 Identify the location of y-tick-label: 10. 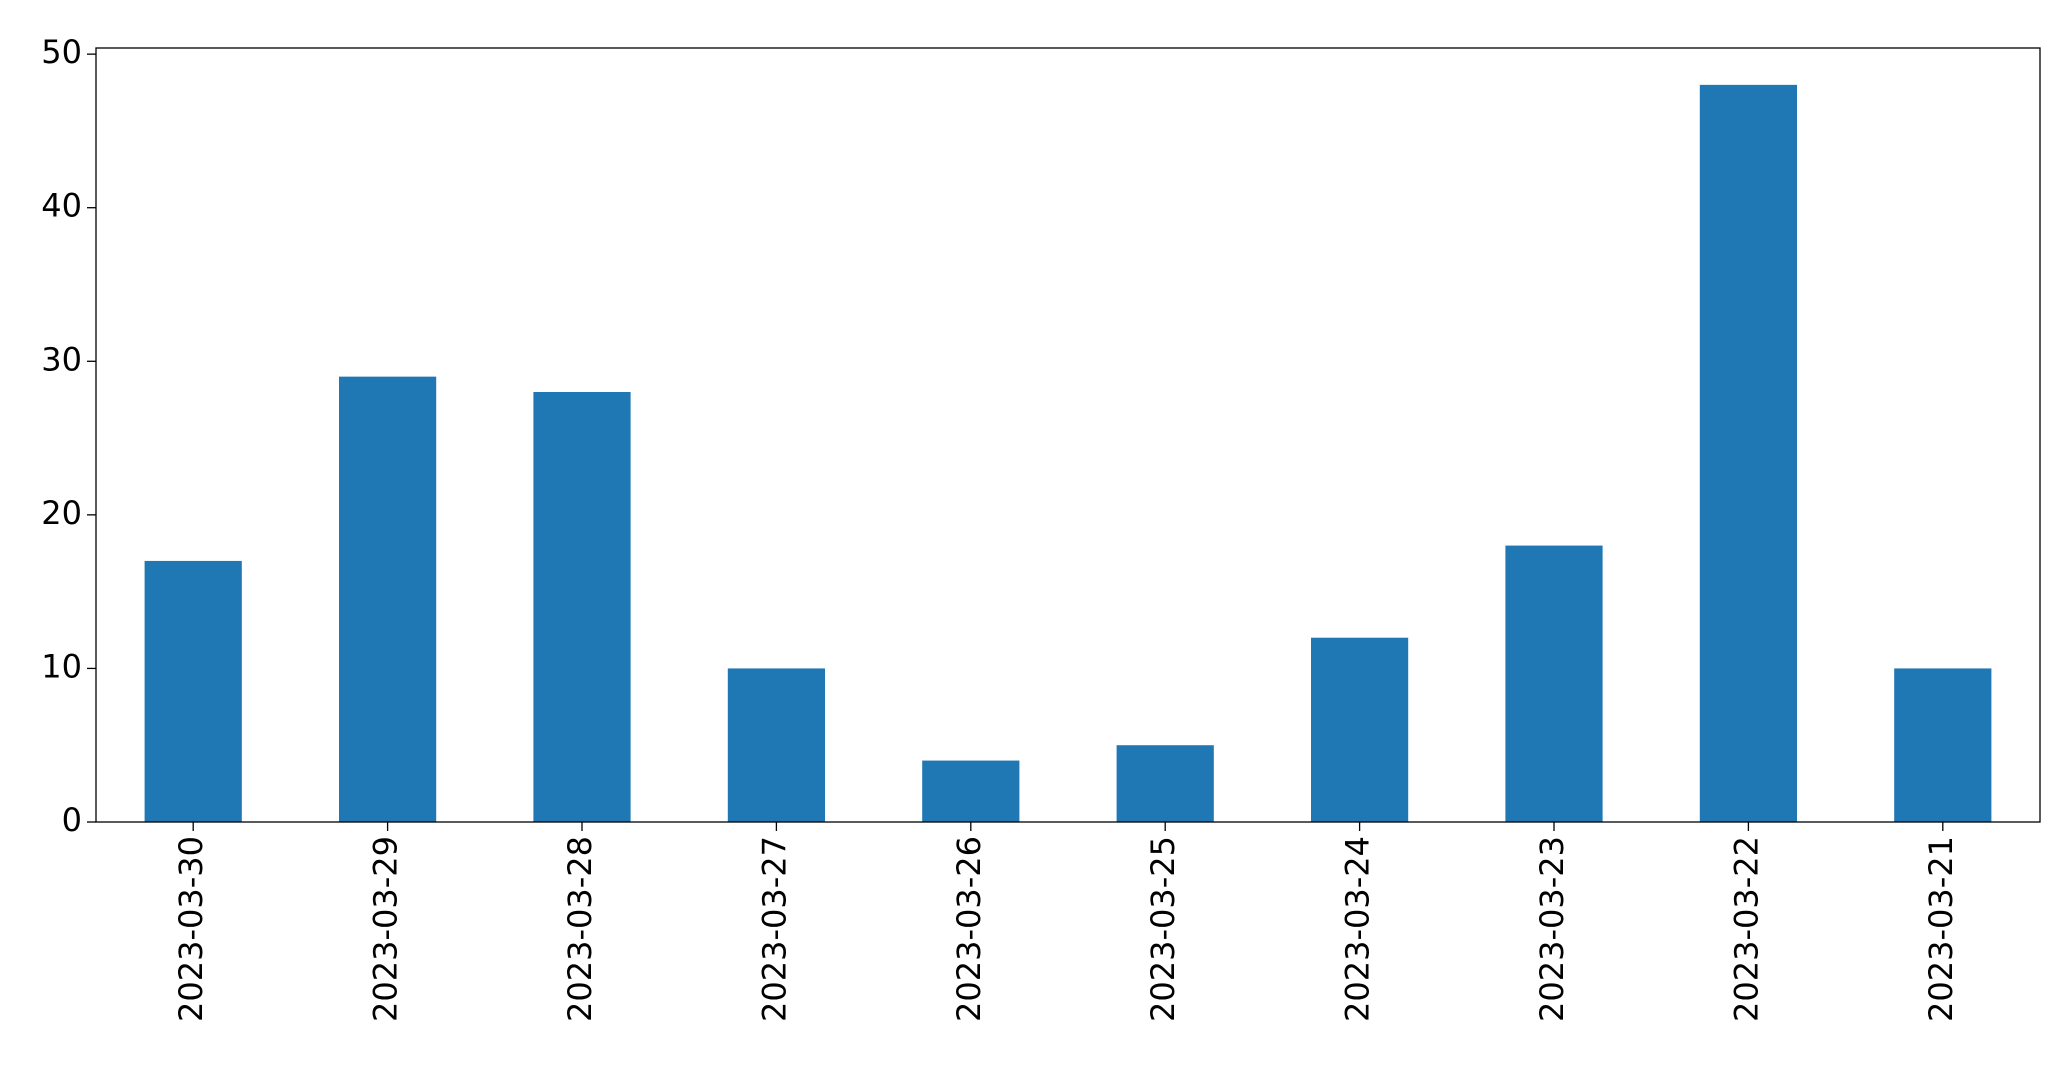
(61, 666).